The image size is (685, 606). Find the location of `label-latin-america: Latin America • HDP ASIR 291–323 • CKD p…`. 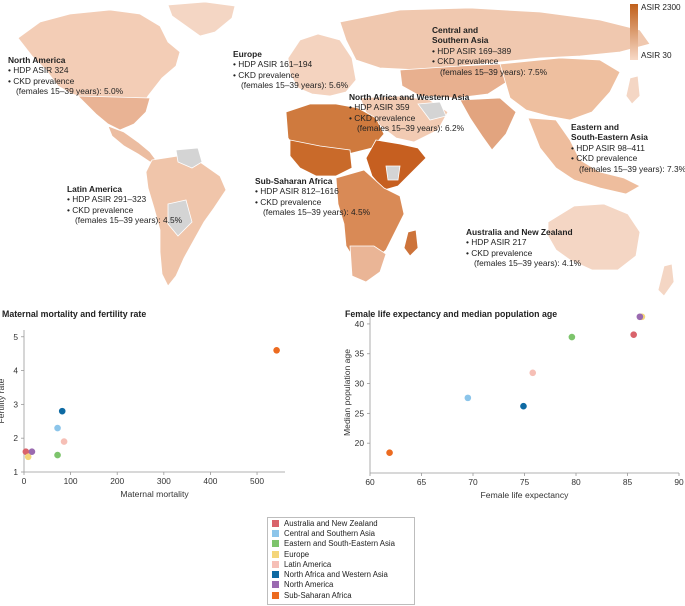

label-latin-america: Latin America • HDP ASIR 291–323 • CKD p… is located at coordinates (124, 205).